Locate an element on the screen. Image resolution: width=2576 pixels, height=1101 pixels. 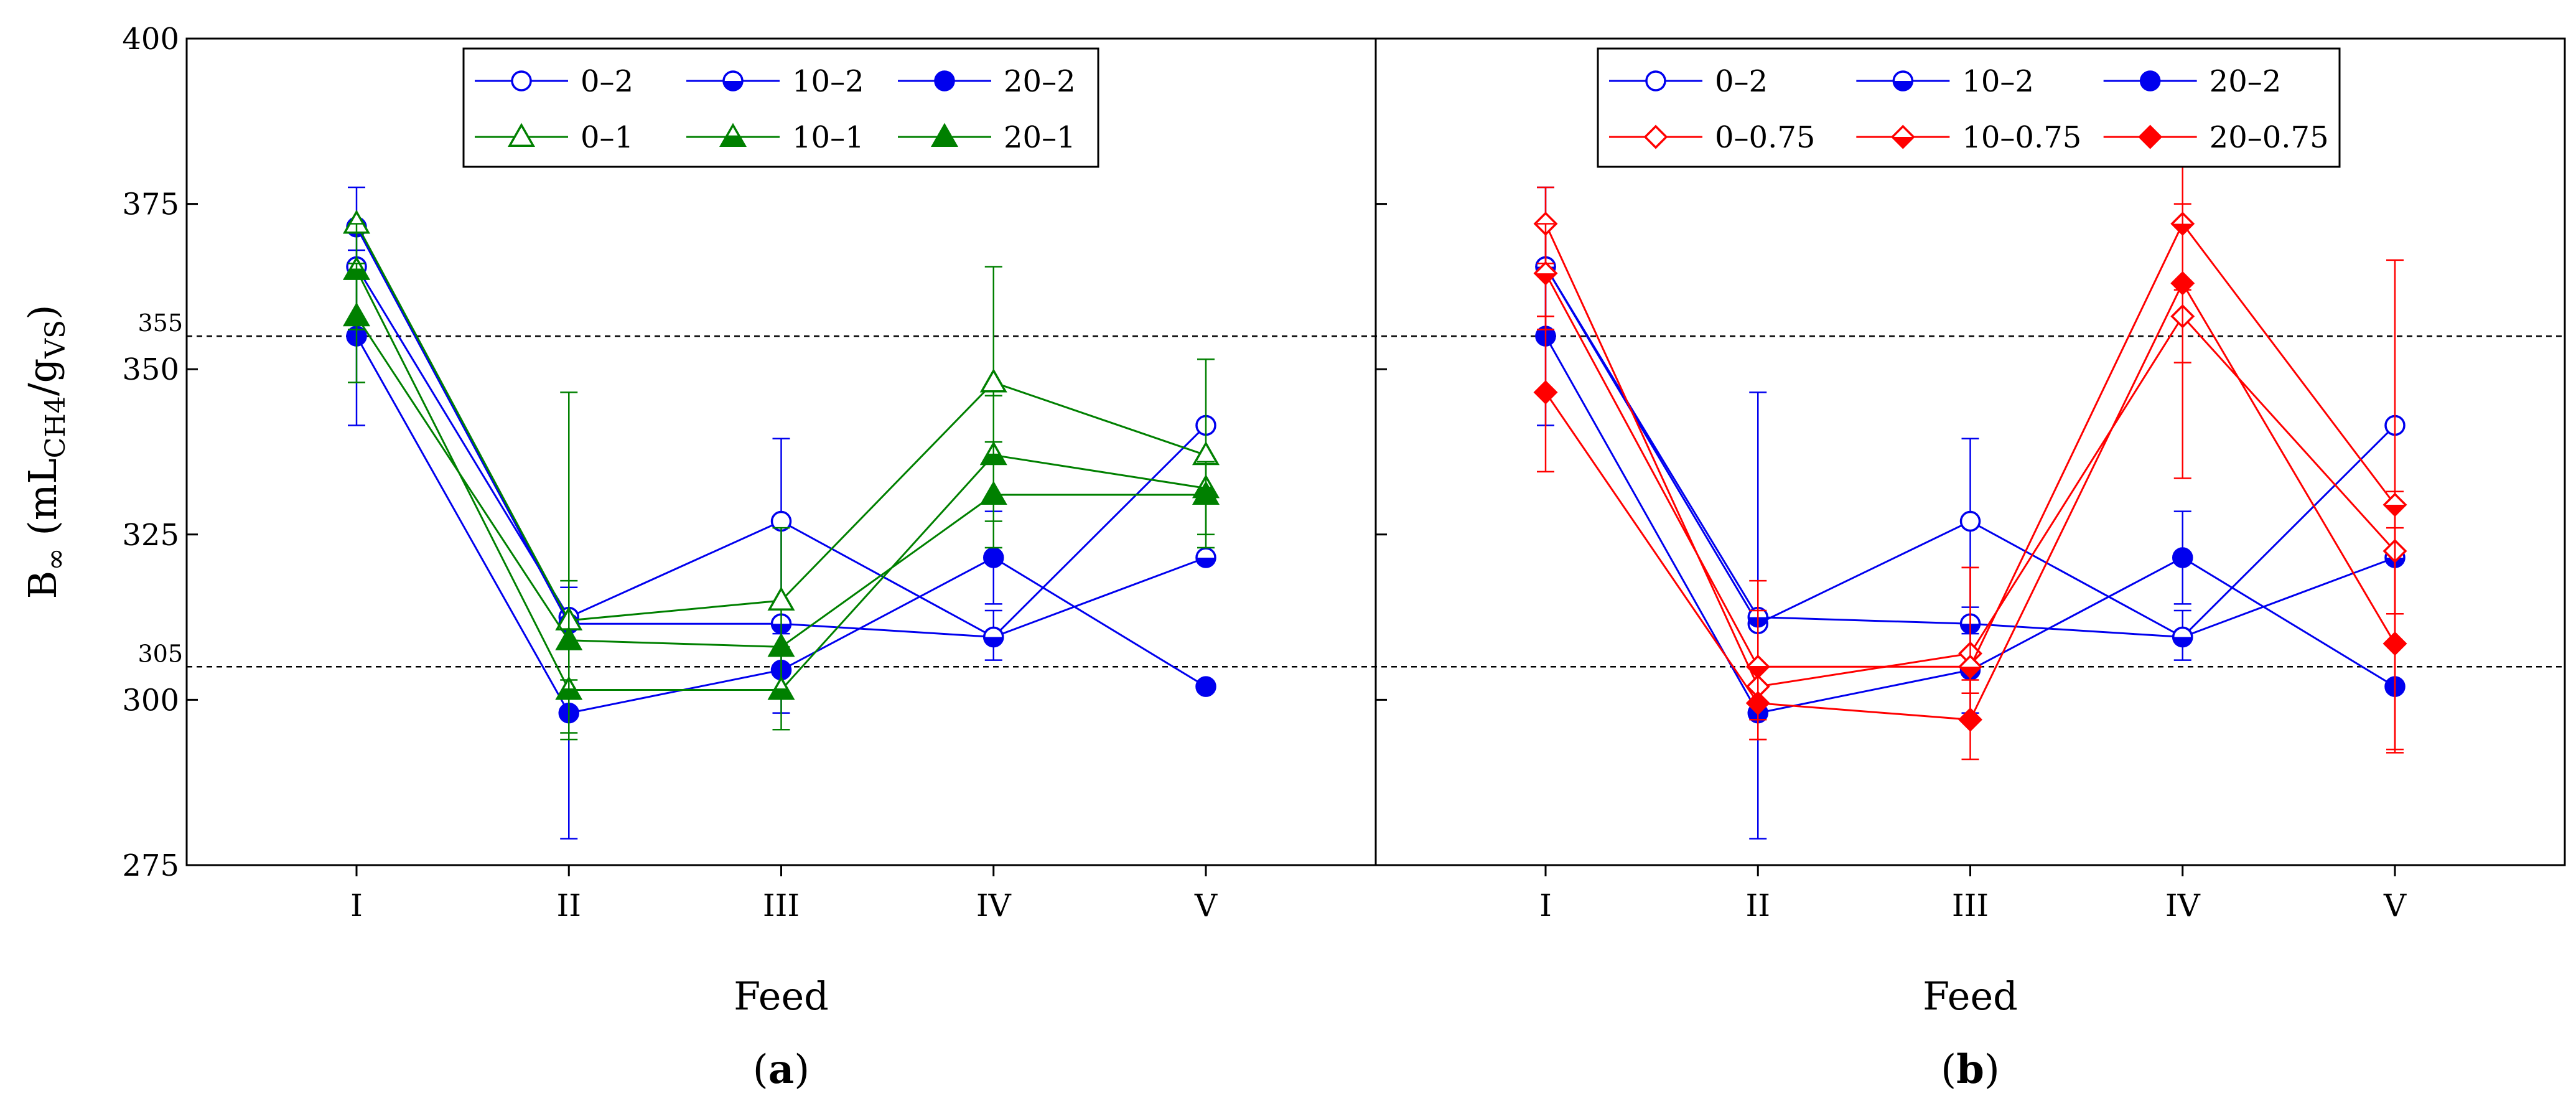
y-tick-label: 300 is located at coordinates (150, 700).